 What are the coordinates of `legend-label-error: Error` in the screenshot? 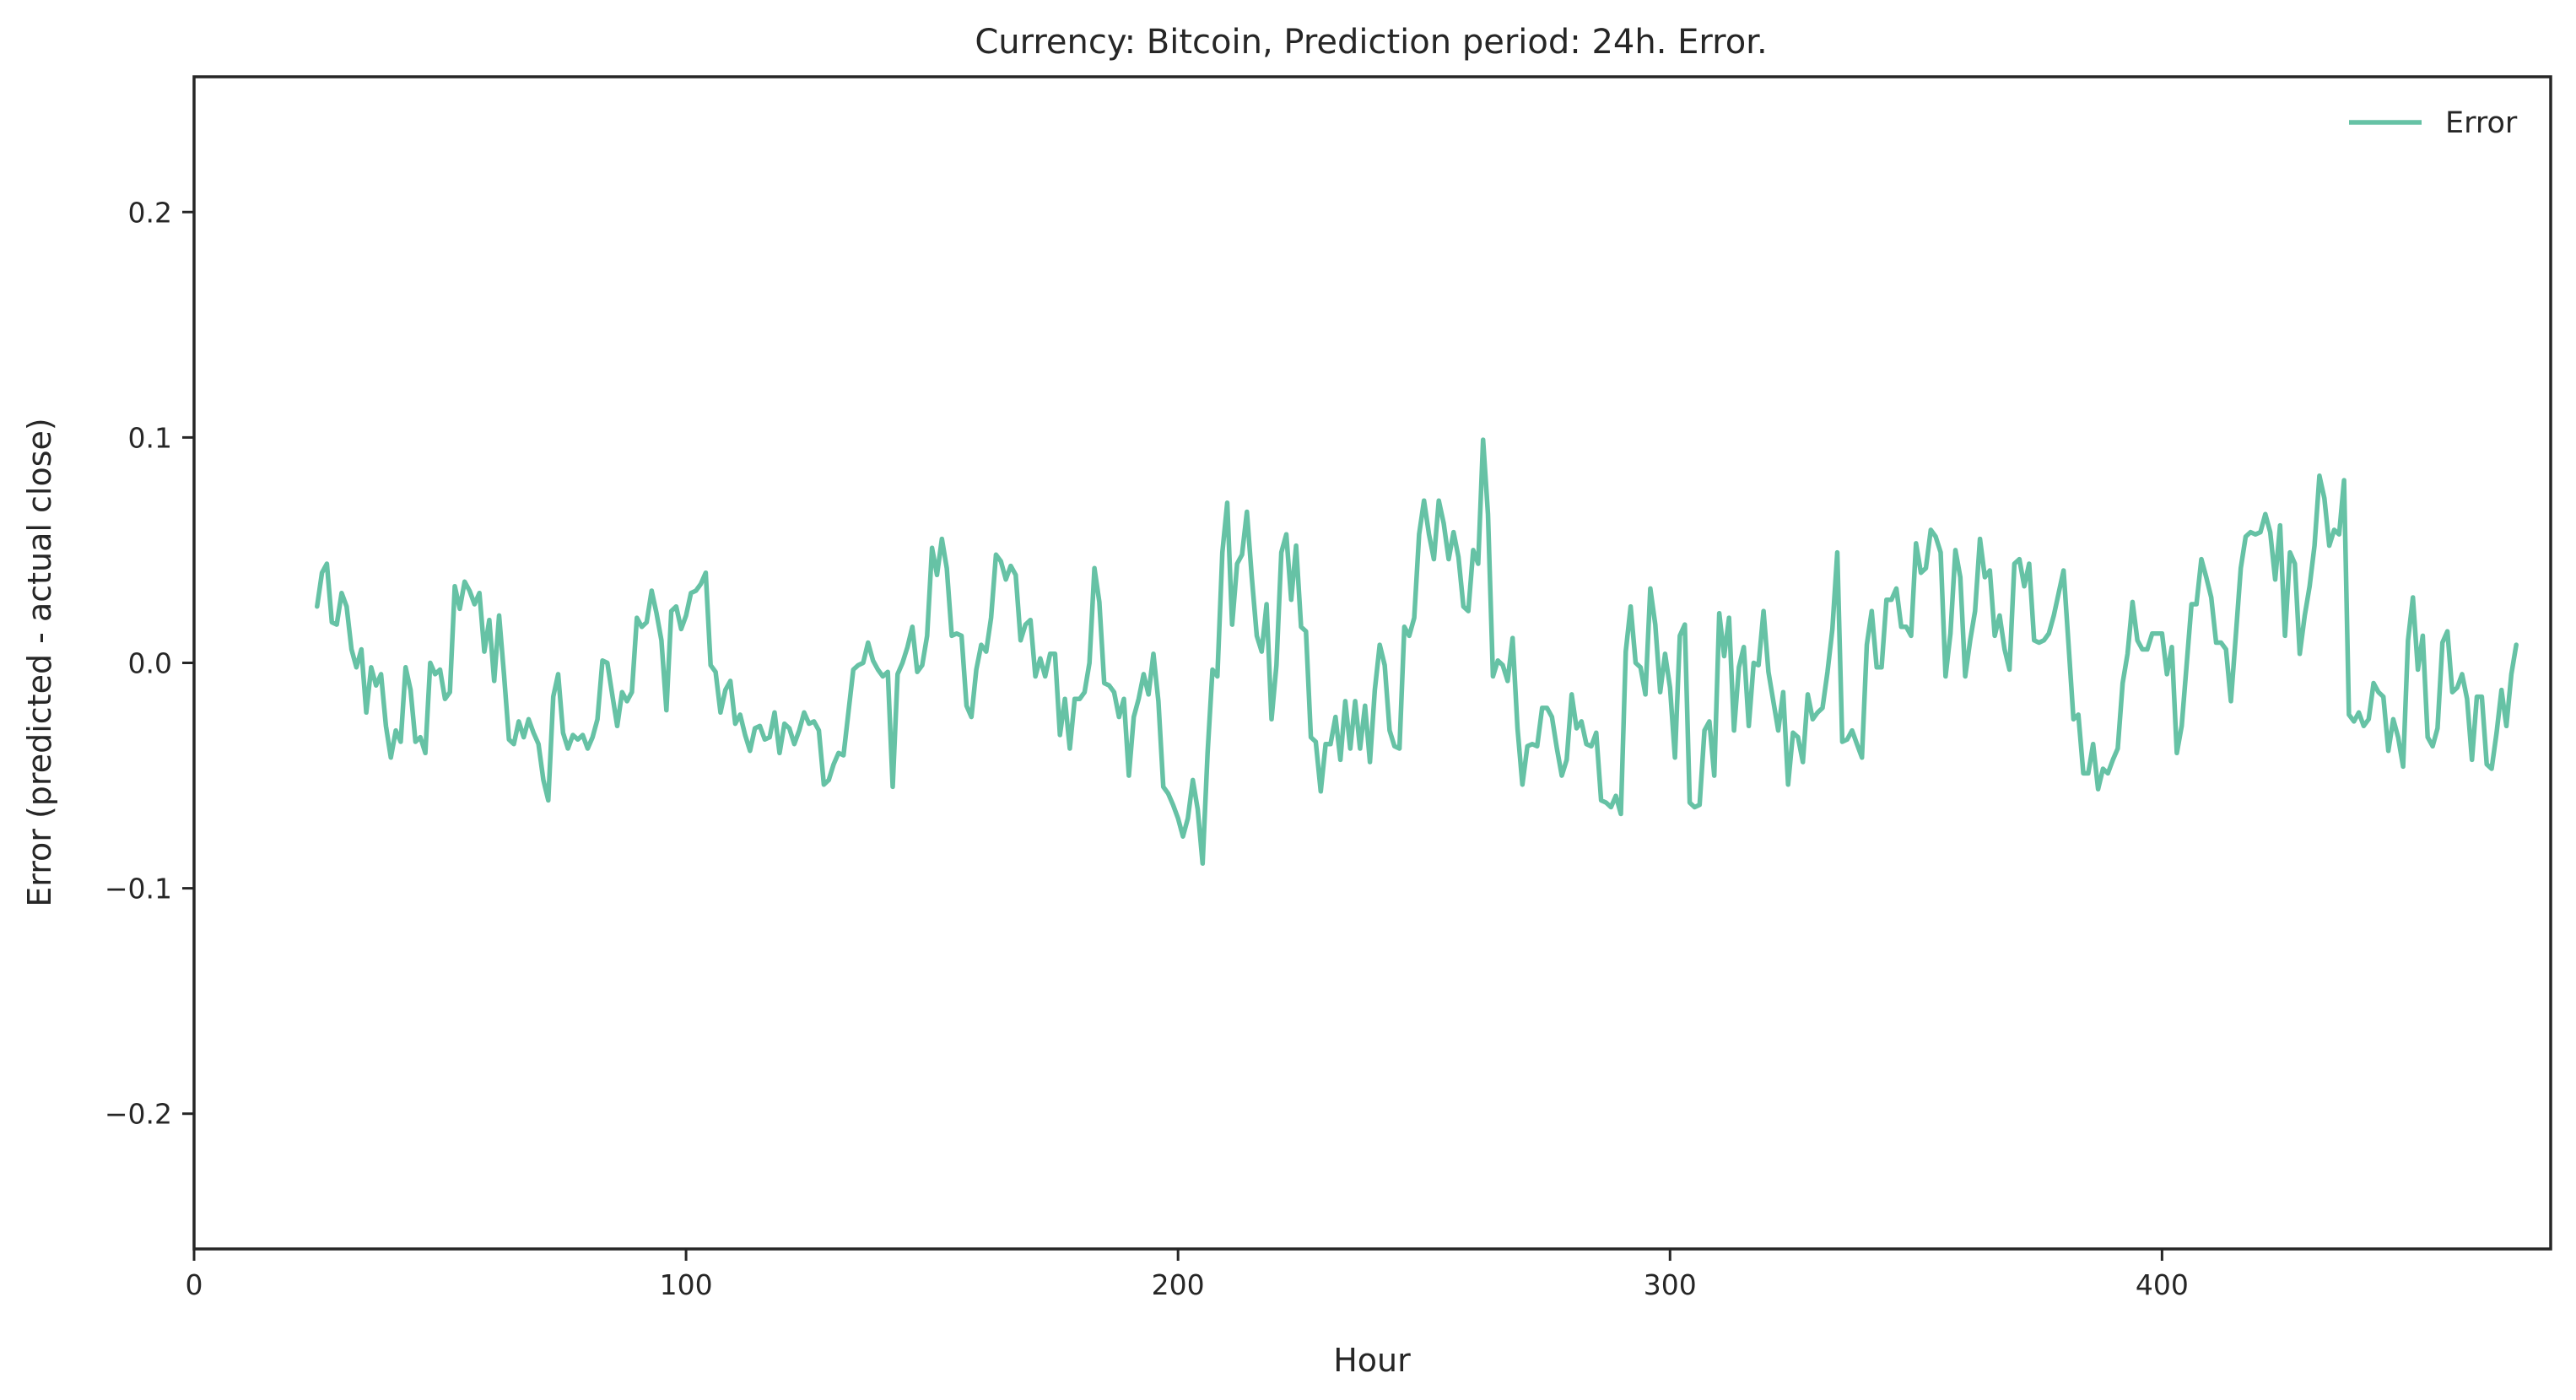 It's located at (2481, 123).